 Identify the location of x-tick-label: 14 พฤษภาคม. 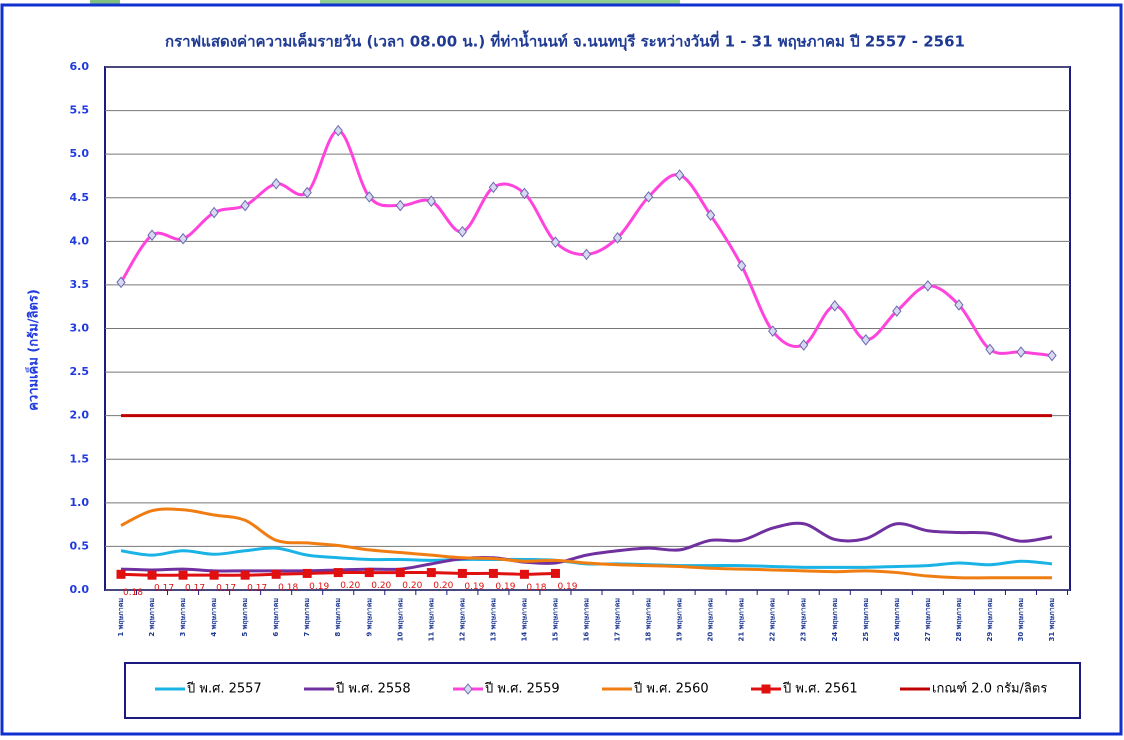
(524, 620).